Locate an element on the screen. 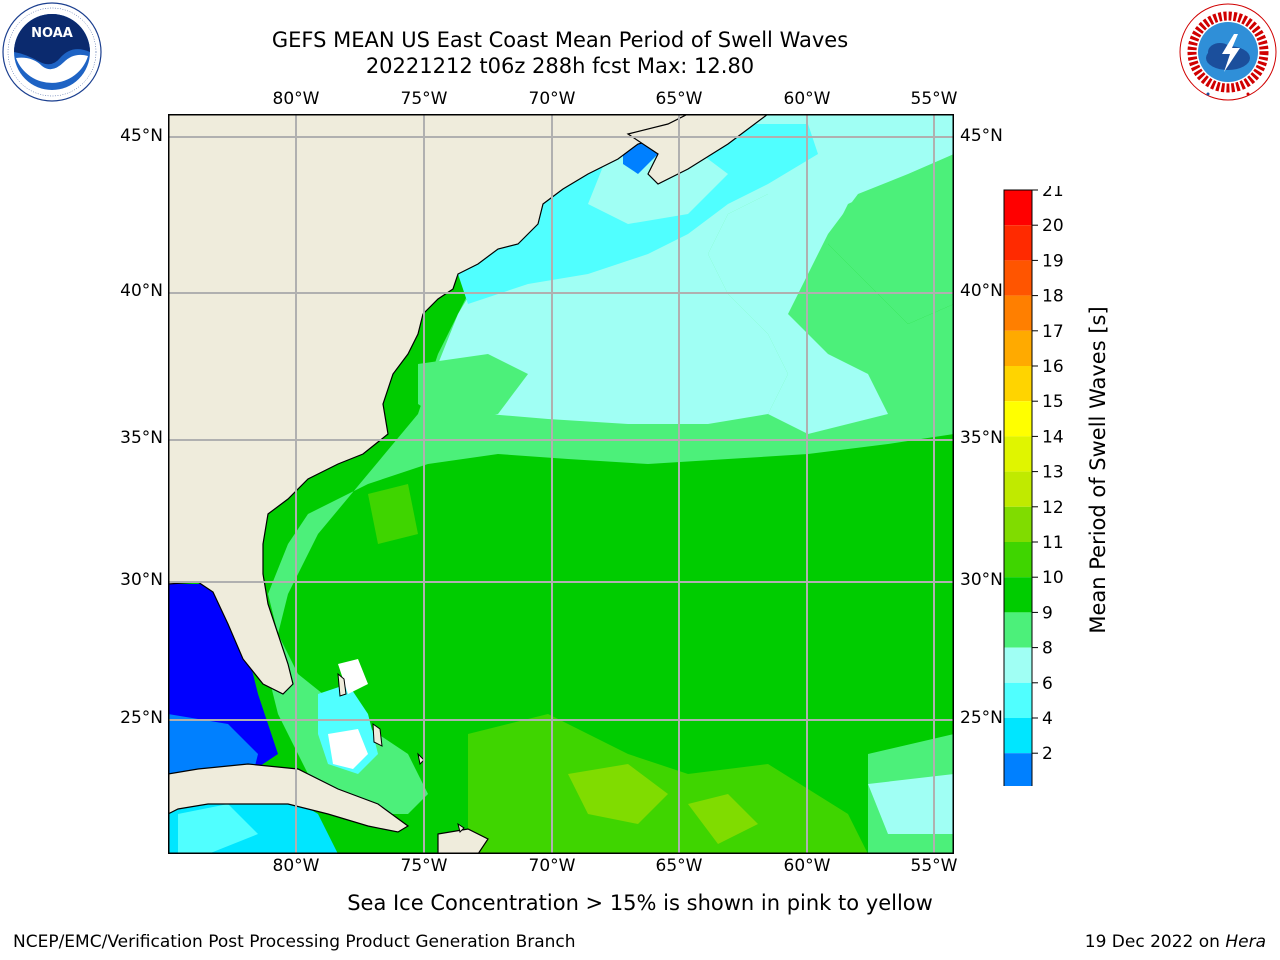 This screenshot has width=1280, height=960. lon-label-top: 55°W is located at coordinates (934, 99).